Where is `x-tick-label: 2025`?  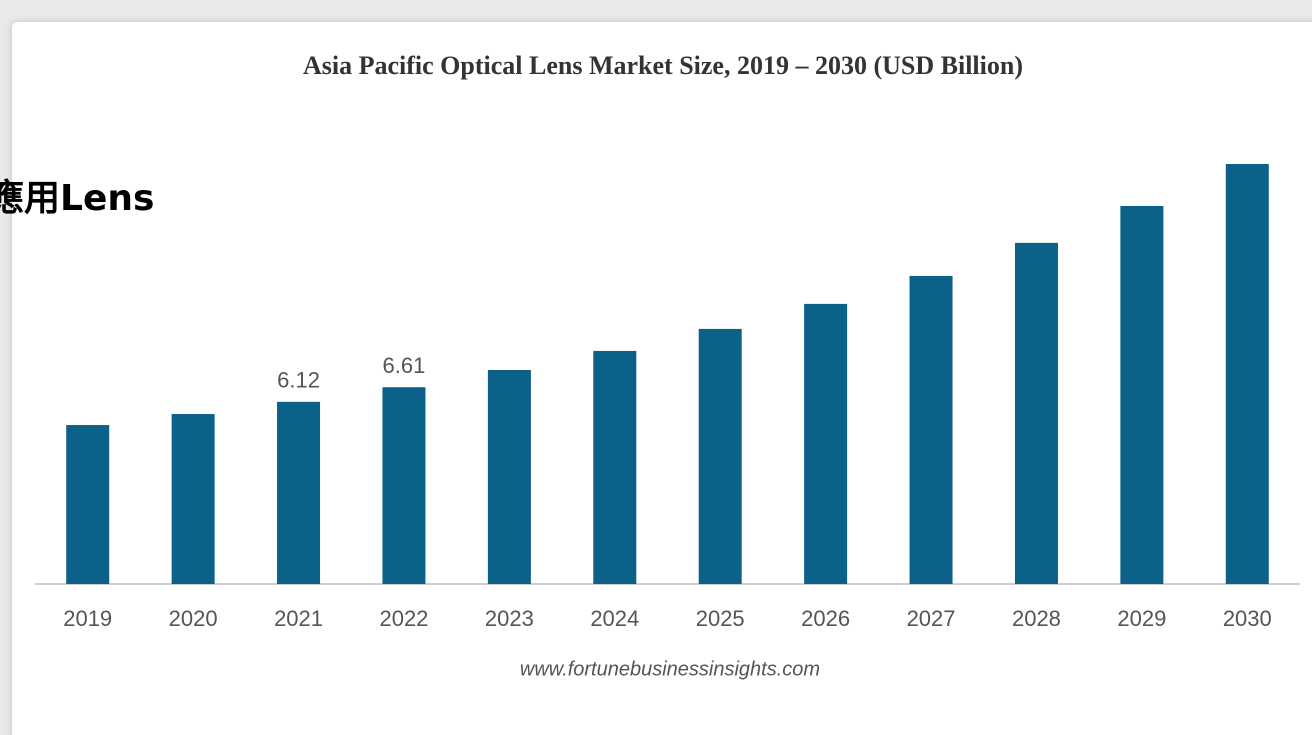 x-tick-label: 2025 is located at coordinates (720, 618).